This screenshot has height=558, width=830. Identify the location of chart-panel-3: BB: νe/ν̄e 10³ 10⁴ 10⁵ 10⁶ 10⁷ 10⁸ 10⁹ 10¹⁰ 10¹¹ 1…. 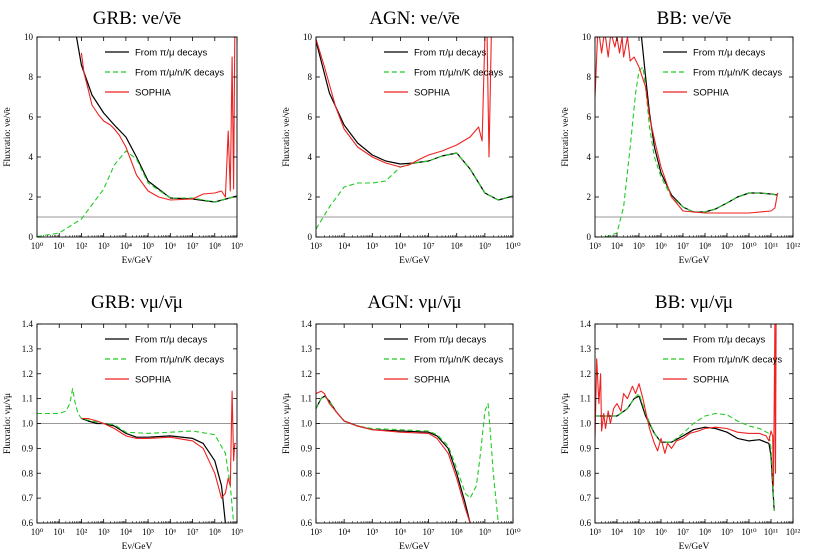
(680, 137).